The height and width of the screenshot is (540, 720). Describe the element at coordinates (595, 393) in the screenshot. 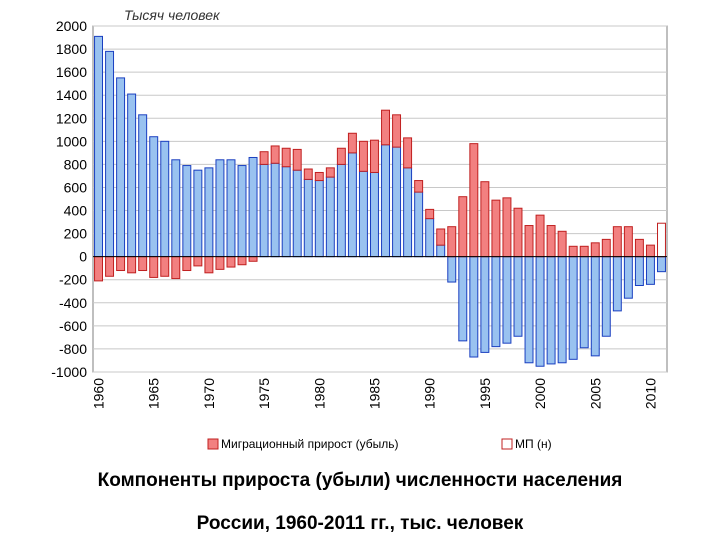

I see `x-tick-label: 2005` at that location.